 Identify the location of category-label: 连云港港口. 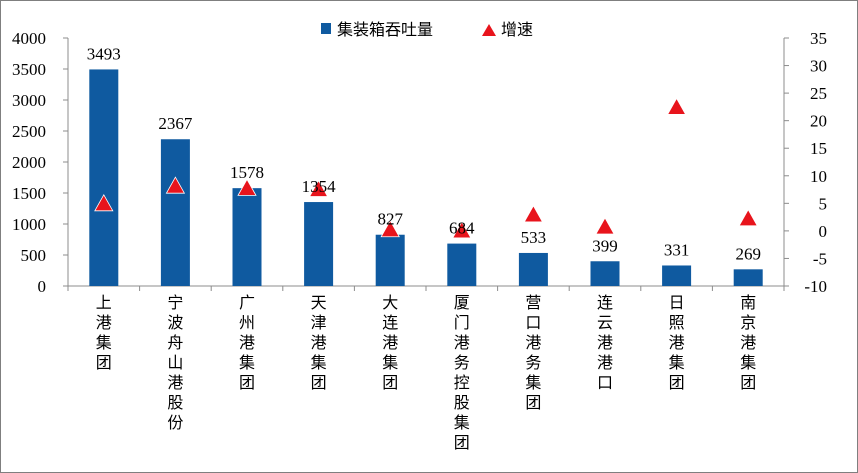
(605, 342).